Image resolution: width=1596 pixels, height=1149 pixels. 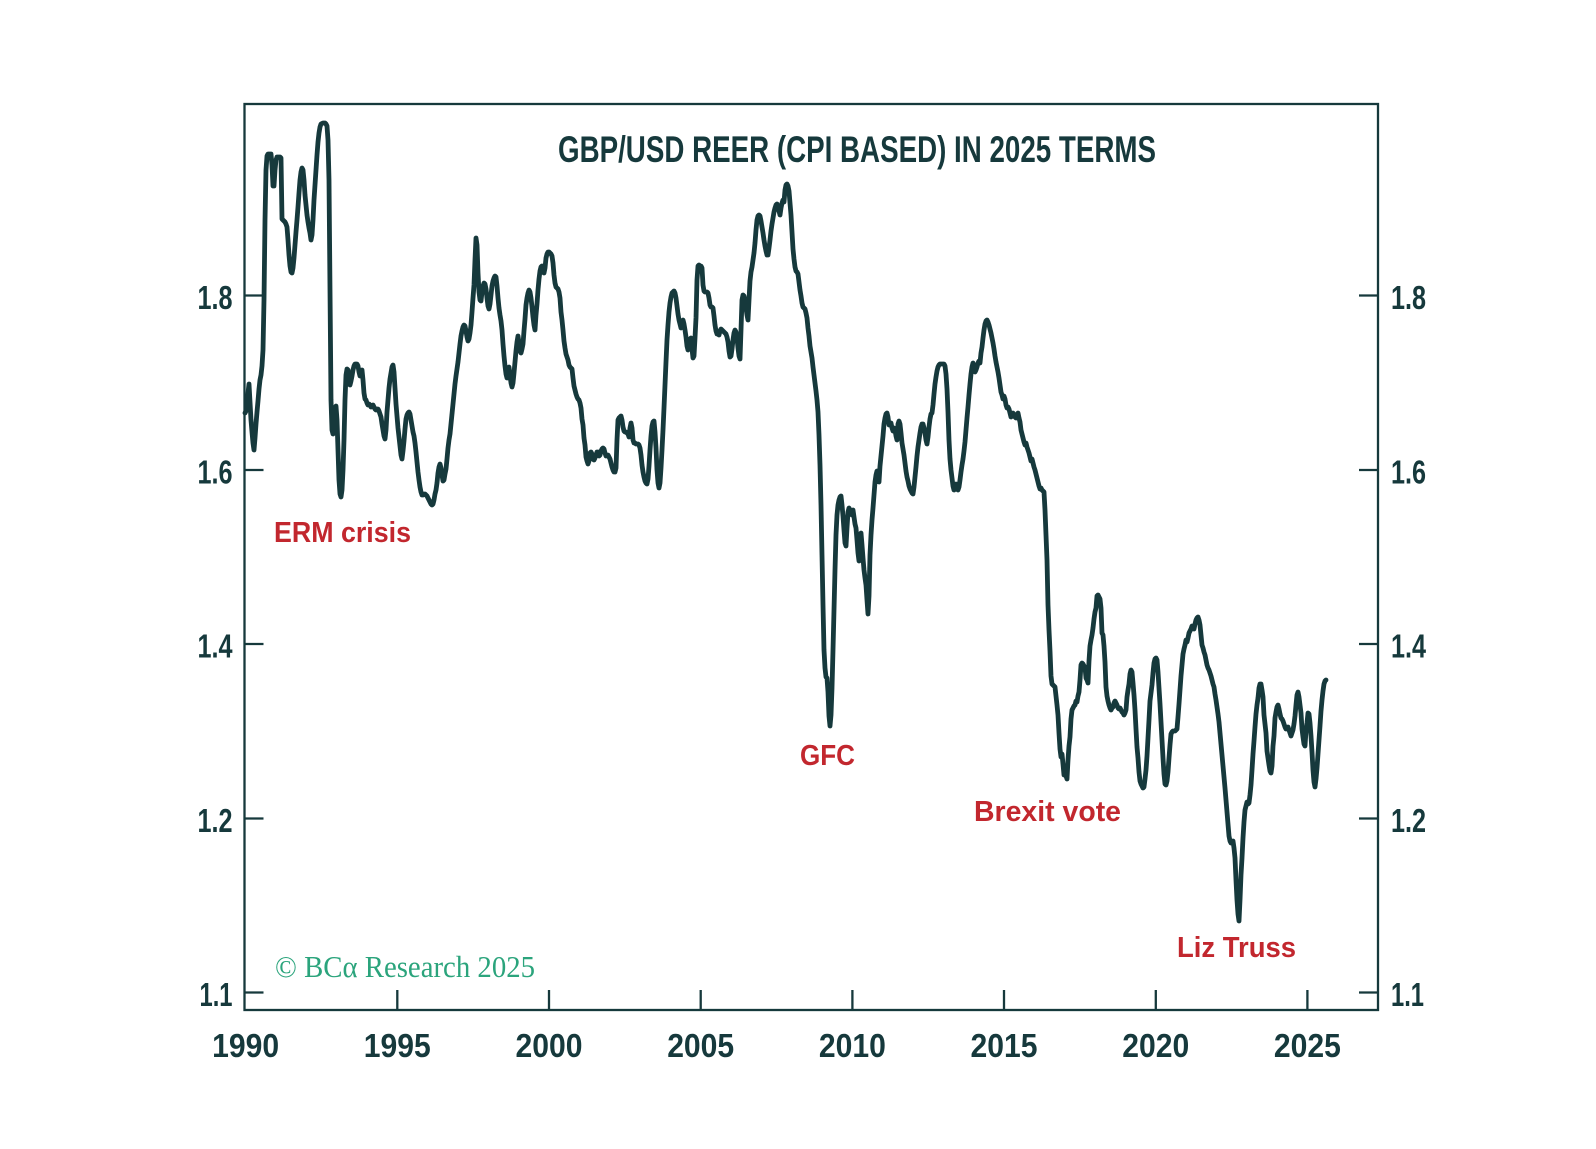 I want to click on svg-text: 2025, so click(x=1307, y=1045).